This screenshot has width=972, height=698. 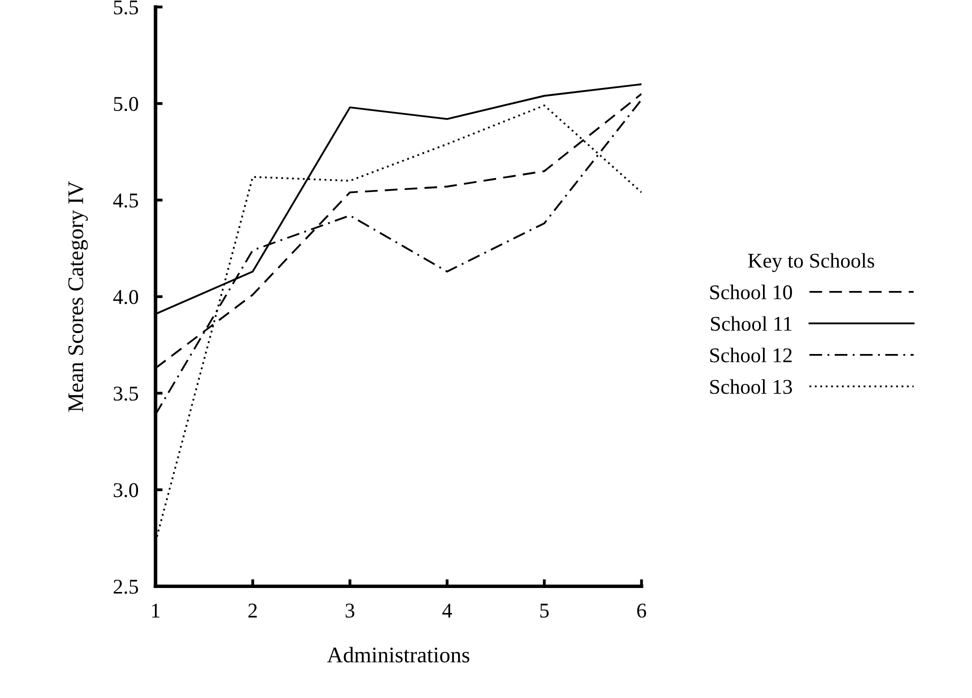 What do you see at coordinates (126, 587) in the screenshot?
I see `y-tick-label: 2.5` at bounding box center [126, 587].